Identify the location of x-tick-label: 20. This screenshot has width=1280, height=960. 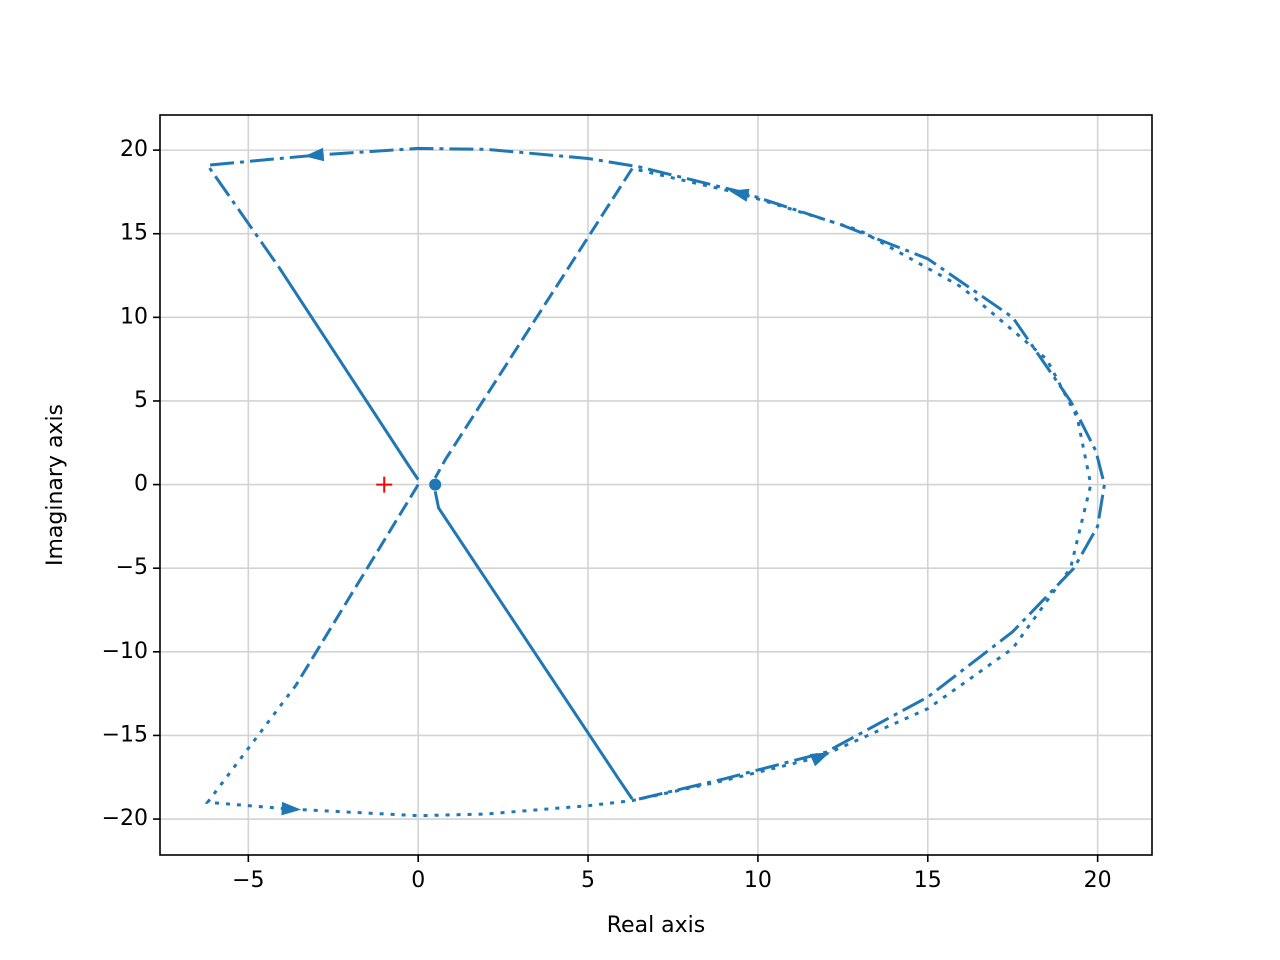
(1098, 880).